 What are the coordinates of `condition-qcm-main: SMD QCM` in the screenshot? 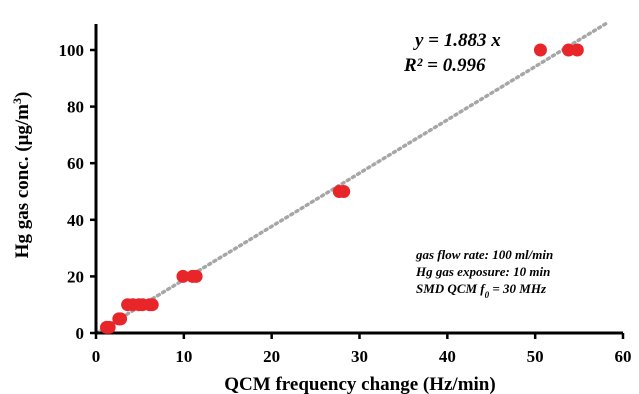 It's located at (448, 288).